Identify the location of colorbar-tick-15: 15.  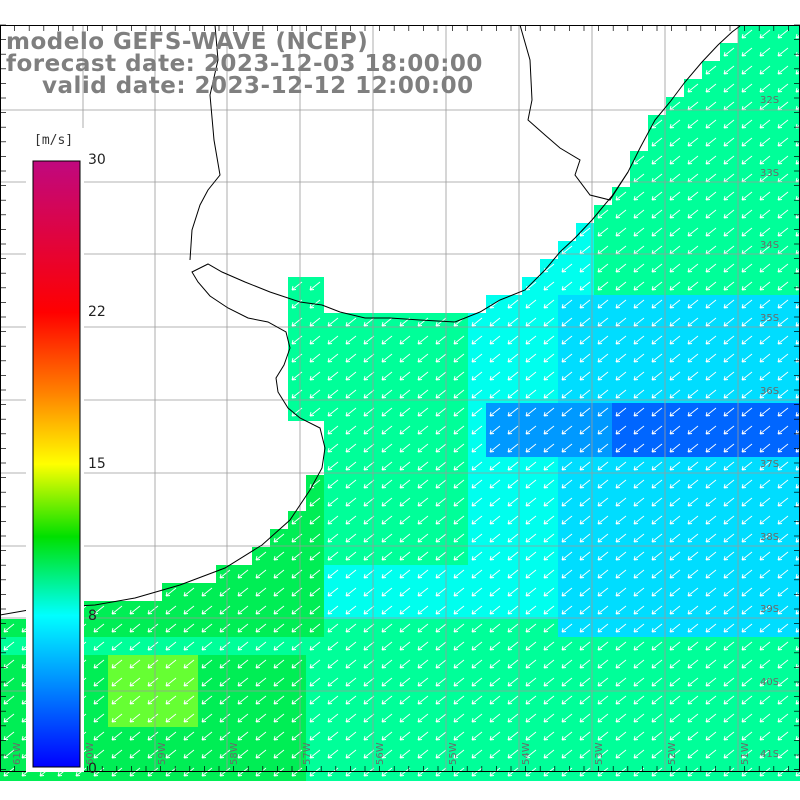
(97, 464).